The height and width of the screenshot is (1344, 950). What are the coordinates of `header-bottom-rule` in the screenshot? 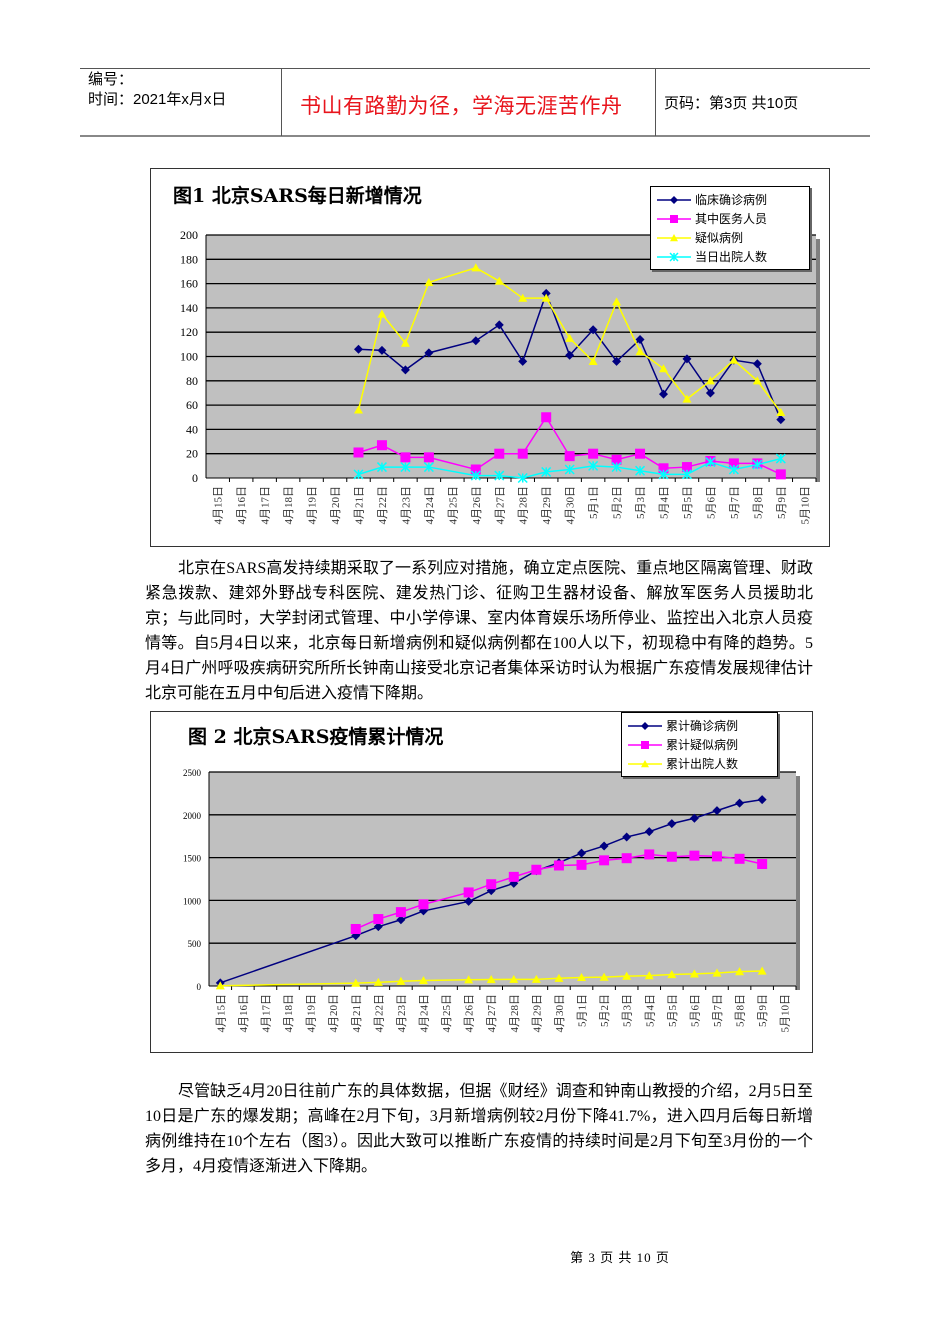 It's located at (475, 136).